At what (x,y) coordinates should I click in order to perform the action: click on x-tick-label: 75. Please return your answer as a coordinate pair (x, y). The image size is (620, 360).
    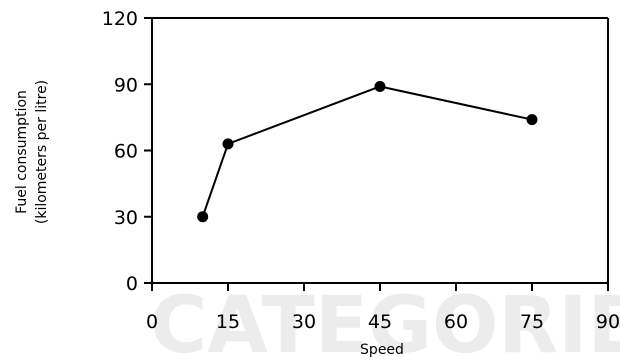
    Looking at the image, I should click on (532, 322).